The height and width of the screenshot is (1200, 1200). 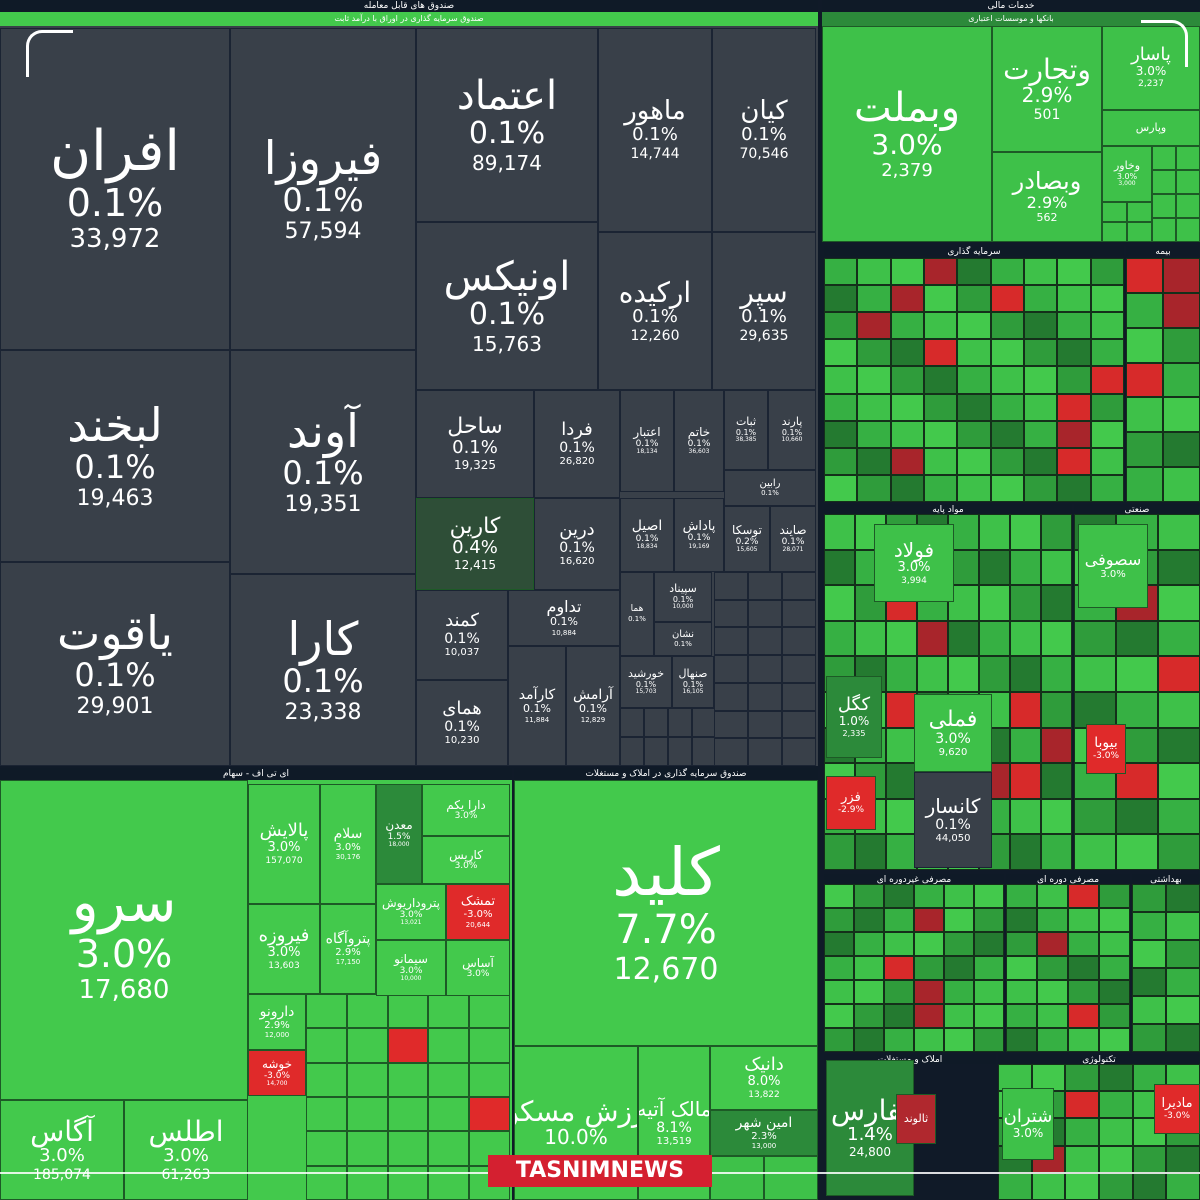 What do you see at coordinates (655, 130) in the screenshot?
I see `treemap-tile: ماهور 0.1% 14,744` at bounding box center [655, 130].